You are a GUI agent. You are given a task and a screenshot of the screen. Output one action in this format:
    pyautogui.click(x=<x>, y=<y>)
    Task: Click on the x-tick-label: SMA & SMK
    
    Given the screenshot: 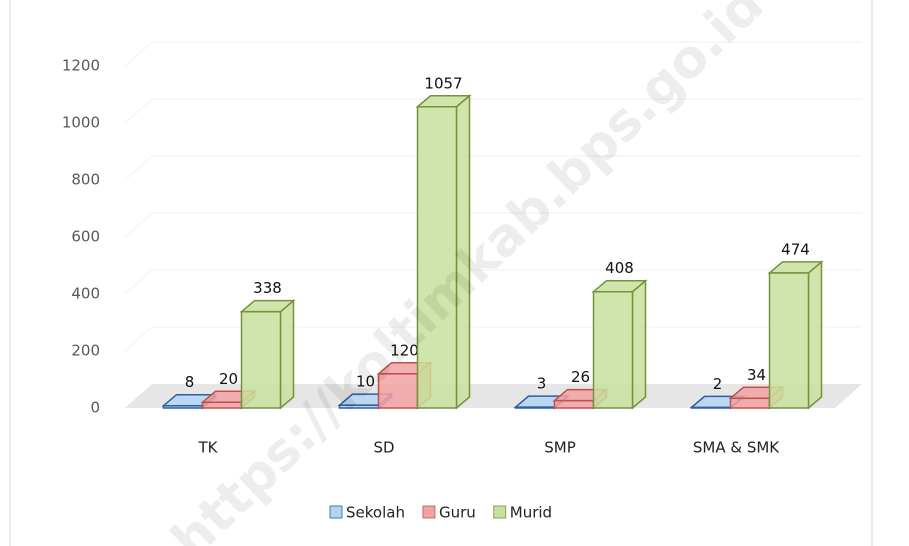 What is the action you would take?
    pyautogui.click(x=736, y=448)
    